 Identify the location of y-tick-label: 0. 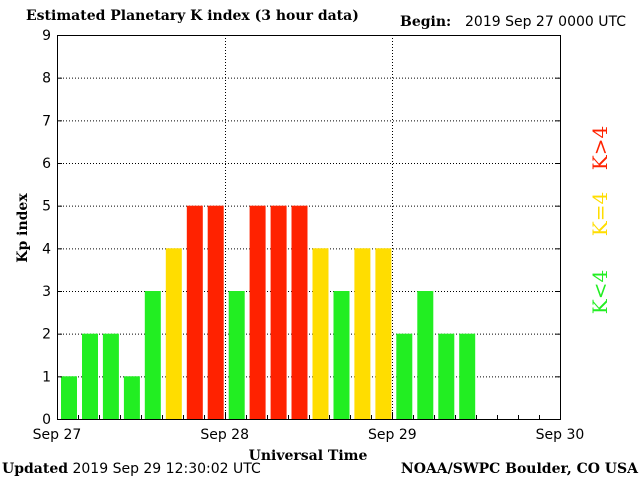
(46, 420).